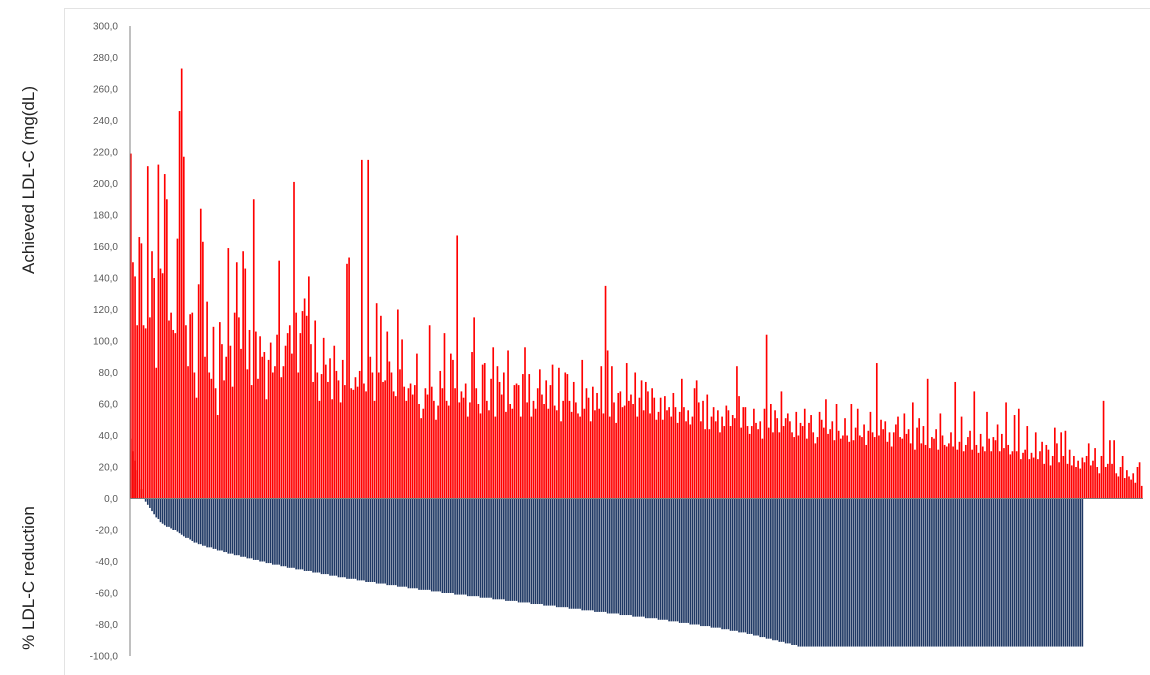  What do you see at coordinates (105, 121) in the screenshot?
I see `y-tick-label: 240,0` at bounding box center [105, 121].